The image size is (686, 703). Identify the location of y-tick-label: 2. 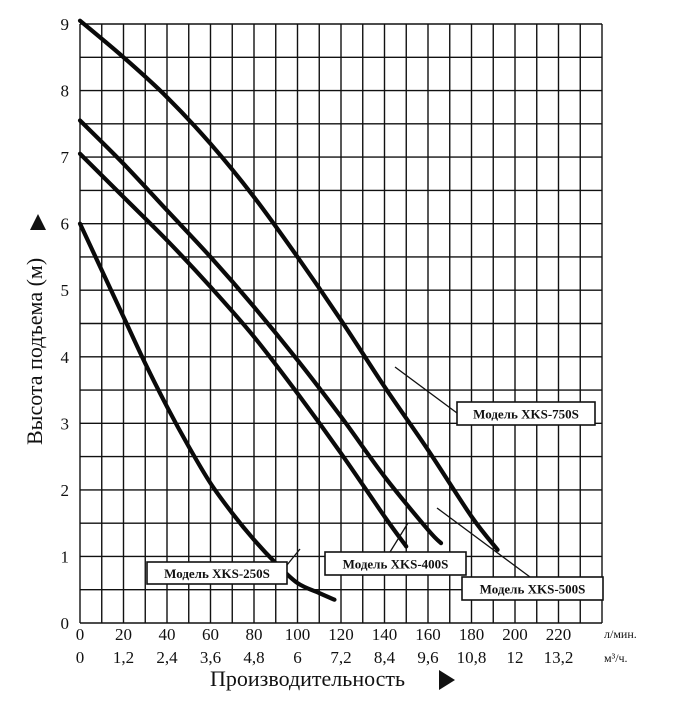
(65, 490).